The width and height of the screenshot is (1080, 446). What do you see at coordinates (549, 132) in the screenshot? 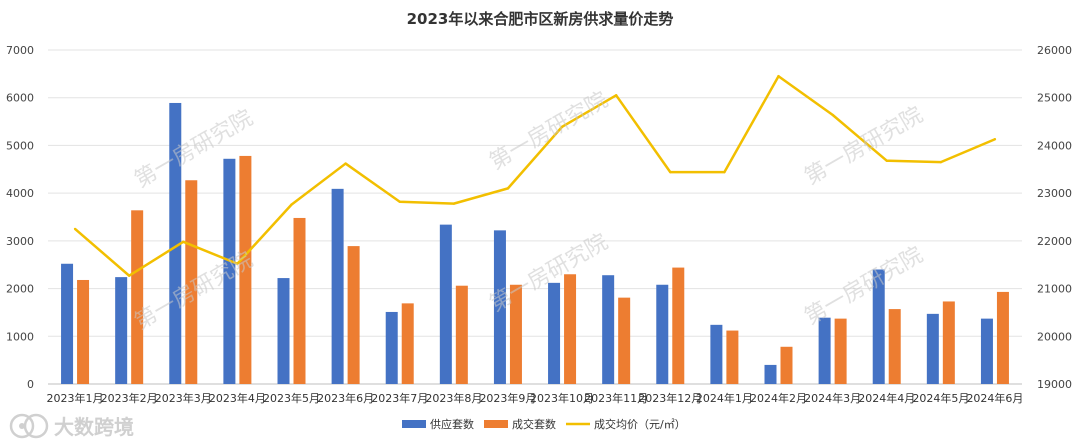
I see `watermark-2: 第一房研究院` at bounding box center [549, 132].